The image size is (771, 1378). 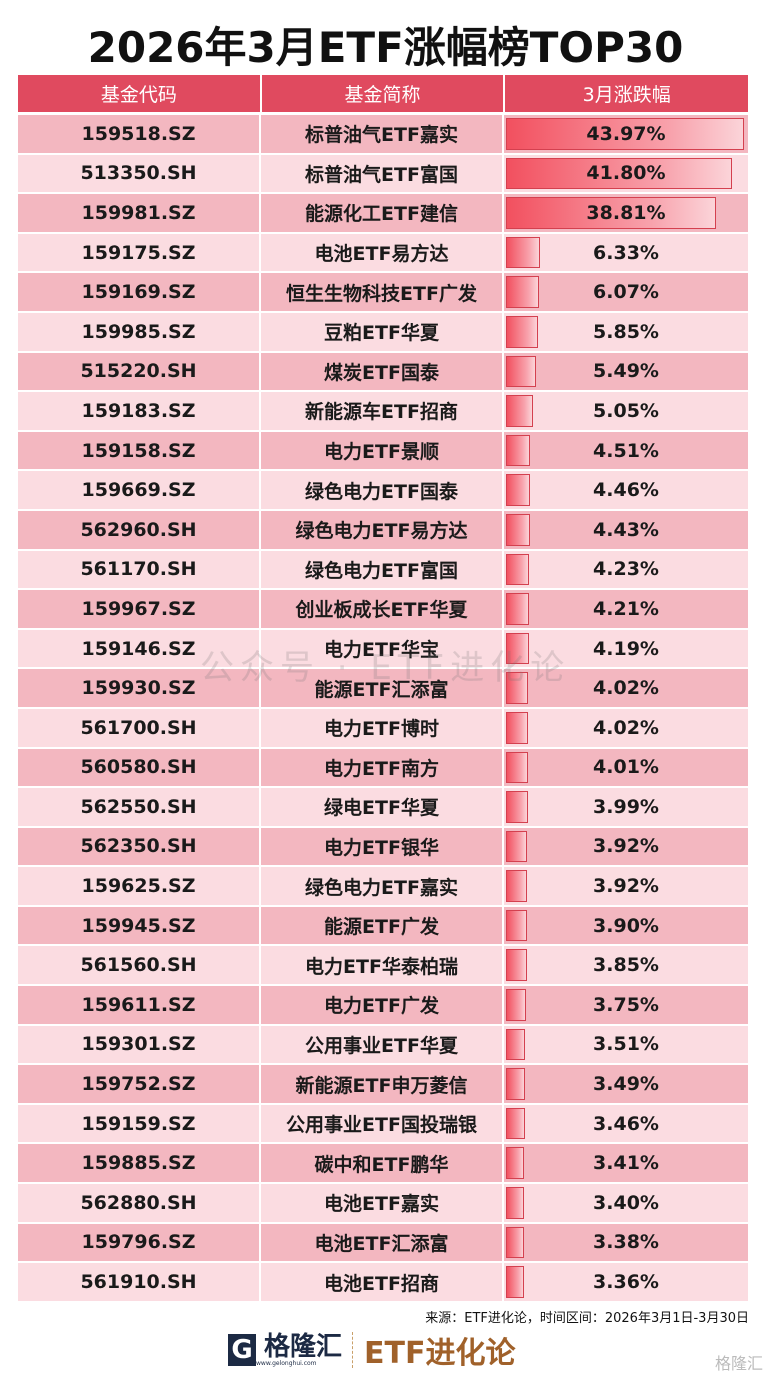 I want to click on table-row: 159930.SZ 能源ETF汇添富 4.02%, so click(x=383, y=688).